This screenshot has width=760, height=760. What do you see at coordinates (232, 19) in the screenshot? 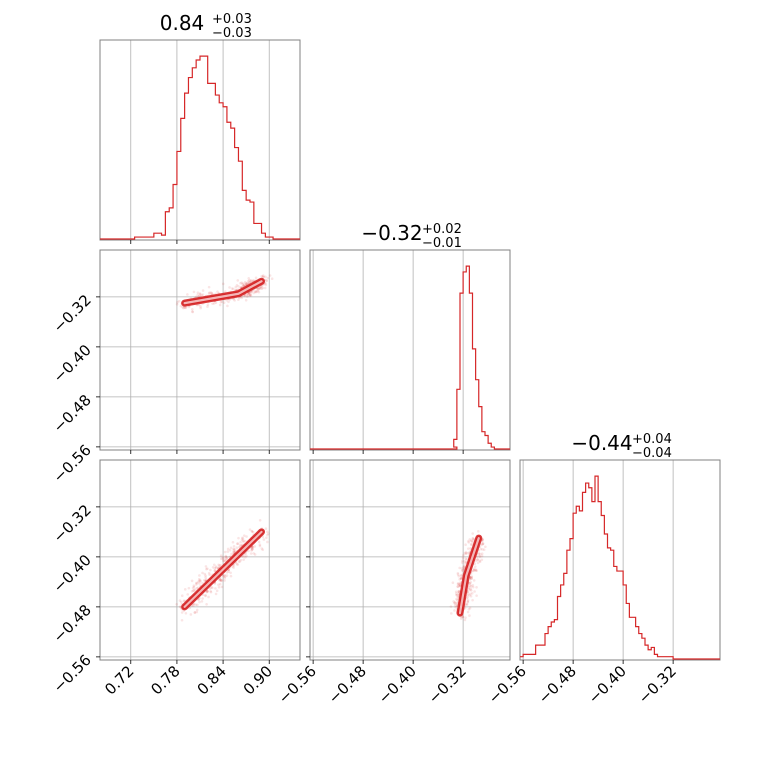
I see `panel-title-upper-0: +0.03` at bounding box center [232, 19].